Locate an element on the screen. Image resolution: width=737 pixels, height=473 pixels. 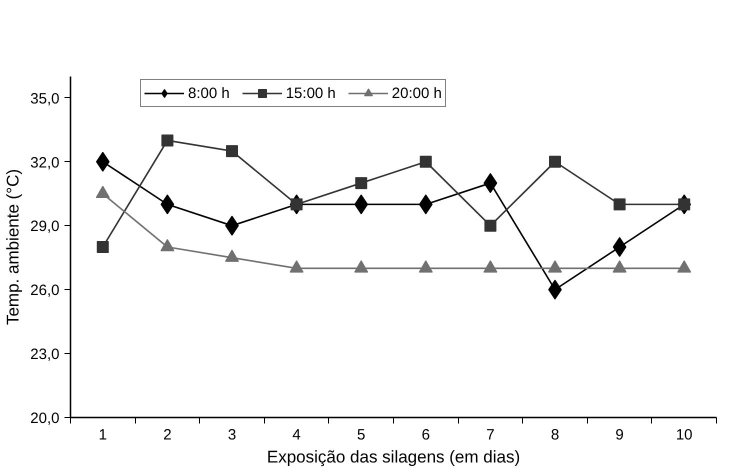
y-axis-title: Temp. ambiente (°C) is located at coordinates (12, 247).